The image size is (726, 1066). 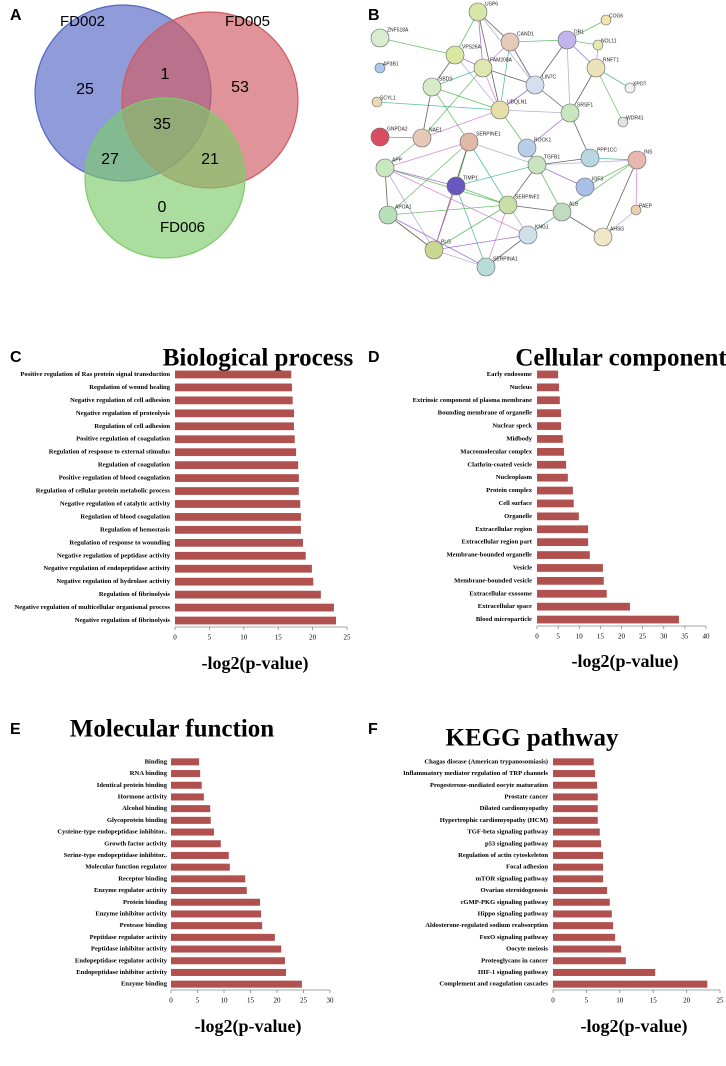 I want to click on node-label: ZNF518A, so click(x=398, y=30).